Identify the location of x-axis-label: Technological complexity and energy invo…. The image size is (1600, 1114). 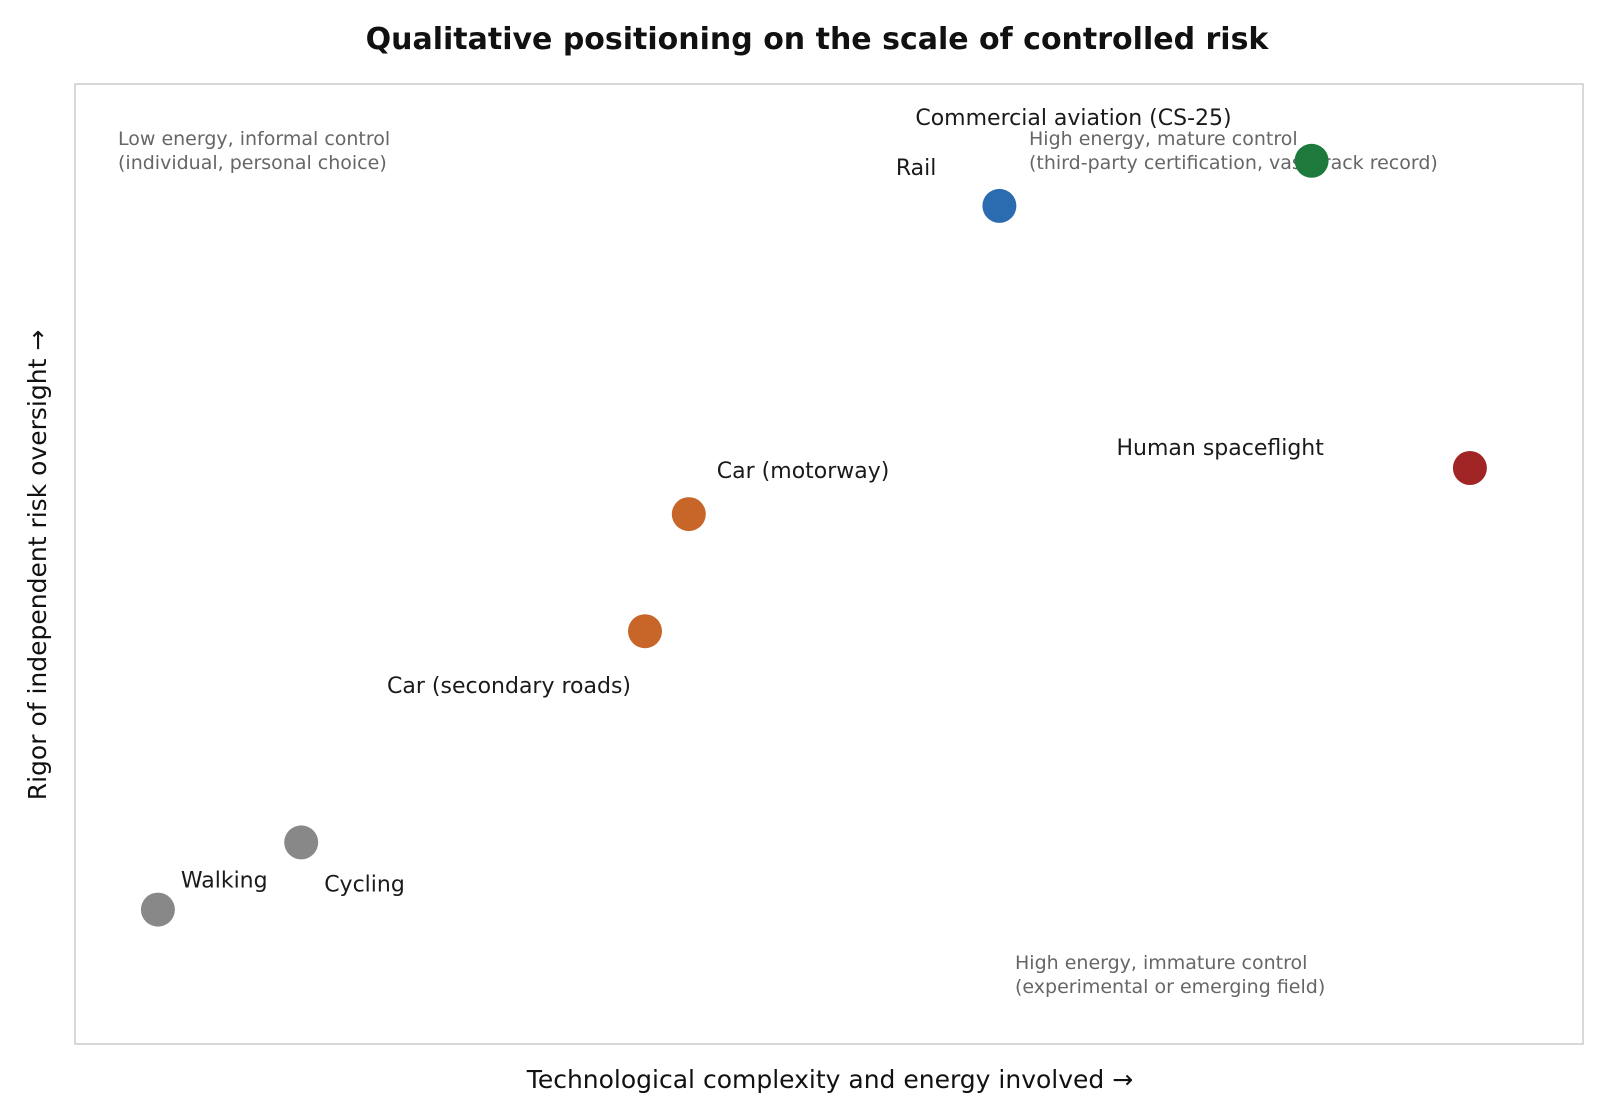
(829, 1079).